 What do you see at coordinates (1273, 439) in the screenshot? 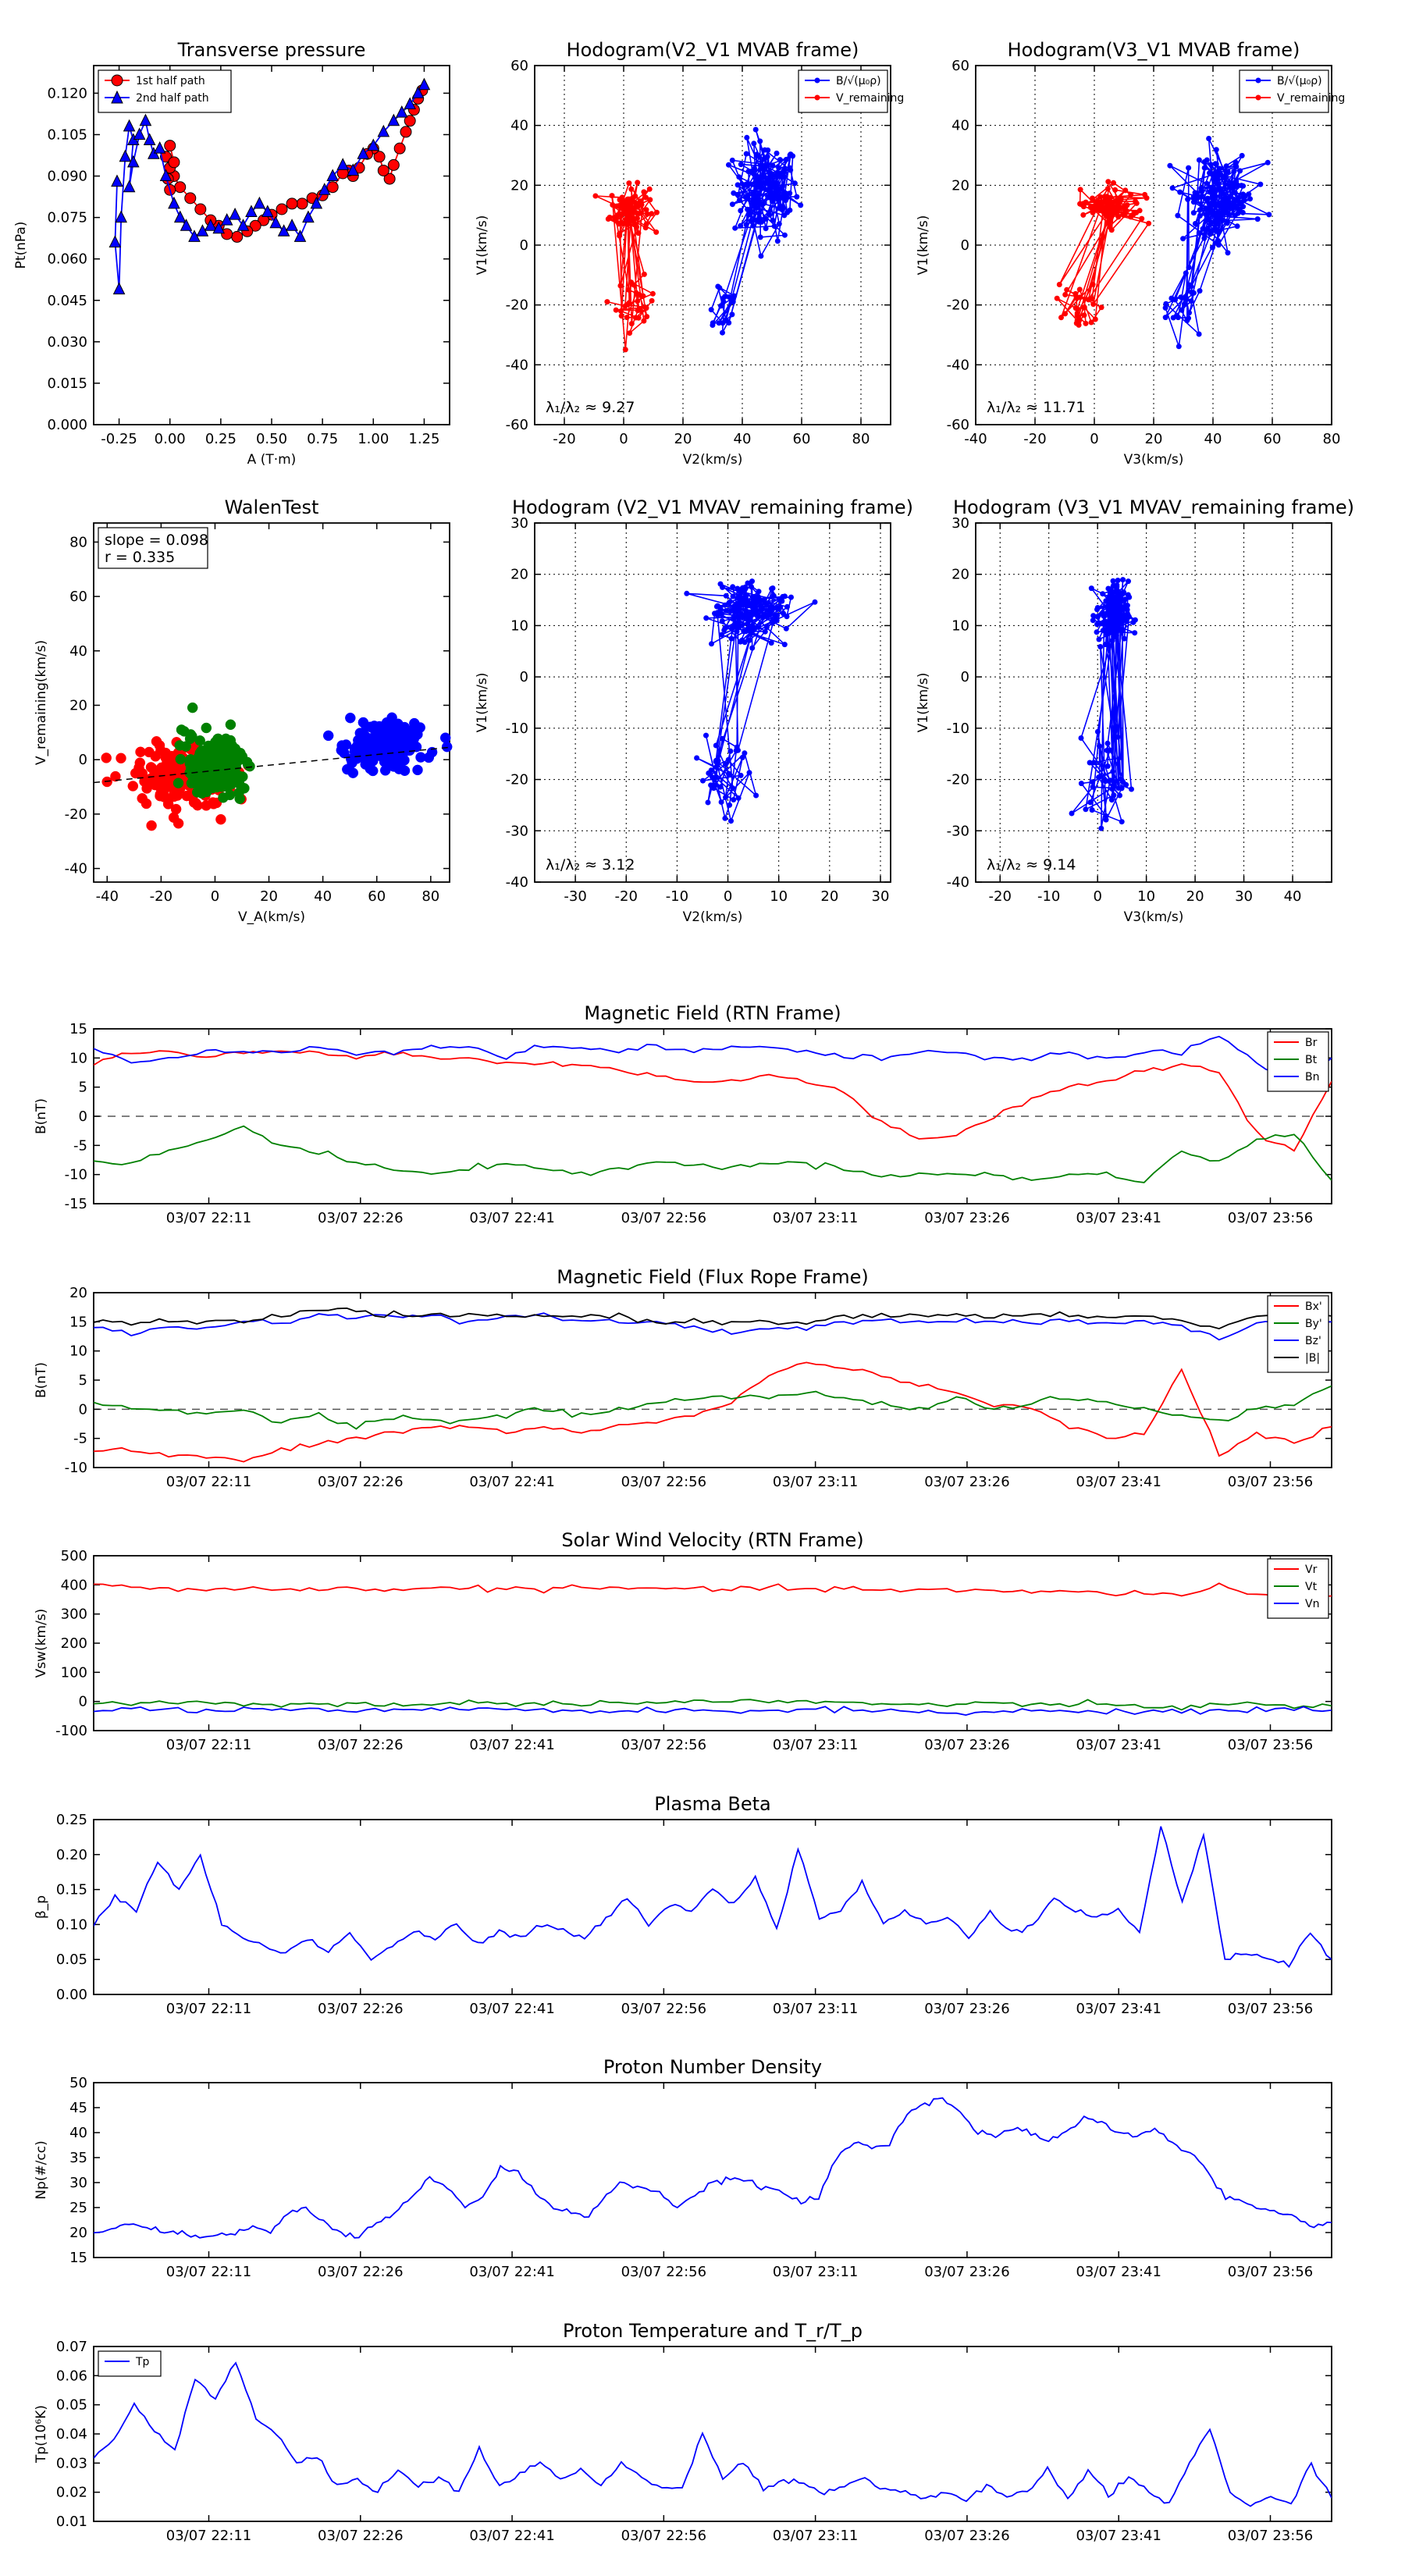
I see `x-tick-label: 60` at bounding box center [1273, 439].